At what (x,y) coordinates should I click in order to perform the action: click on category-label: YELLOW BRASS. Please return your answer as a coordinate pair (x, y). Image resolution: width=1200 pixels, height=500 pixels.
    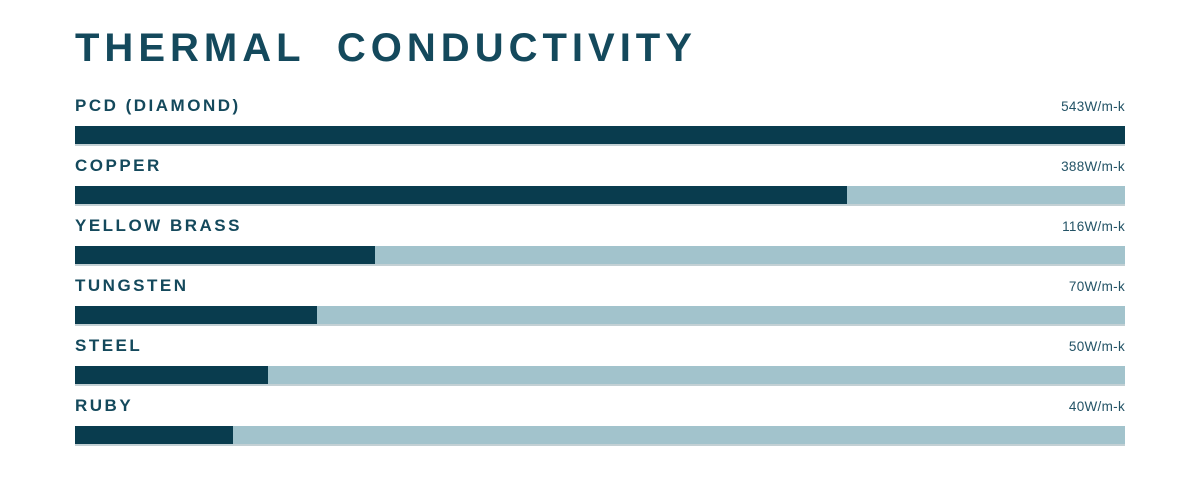
    Looking at the image, I should click on (158, 225).